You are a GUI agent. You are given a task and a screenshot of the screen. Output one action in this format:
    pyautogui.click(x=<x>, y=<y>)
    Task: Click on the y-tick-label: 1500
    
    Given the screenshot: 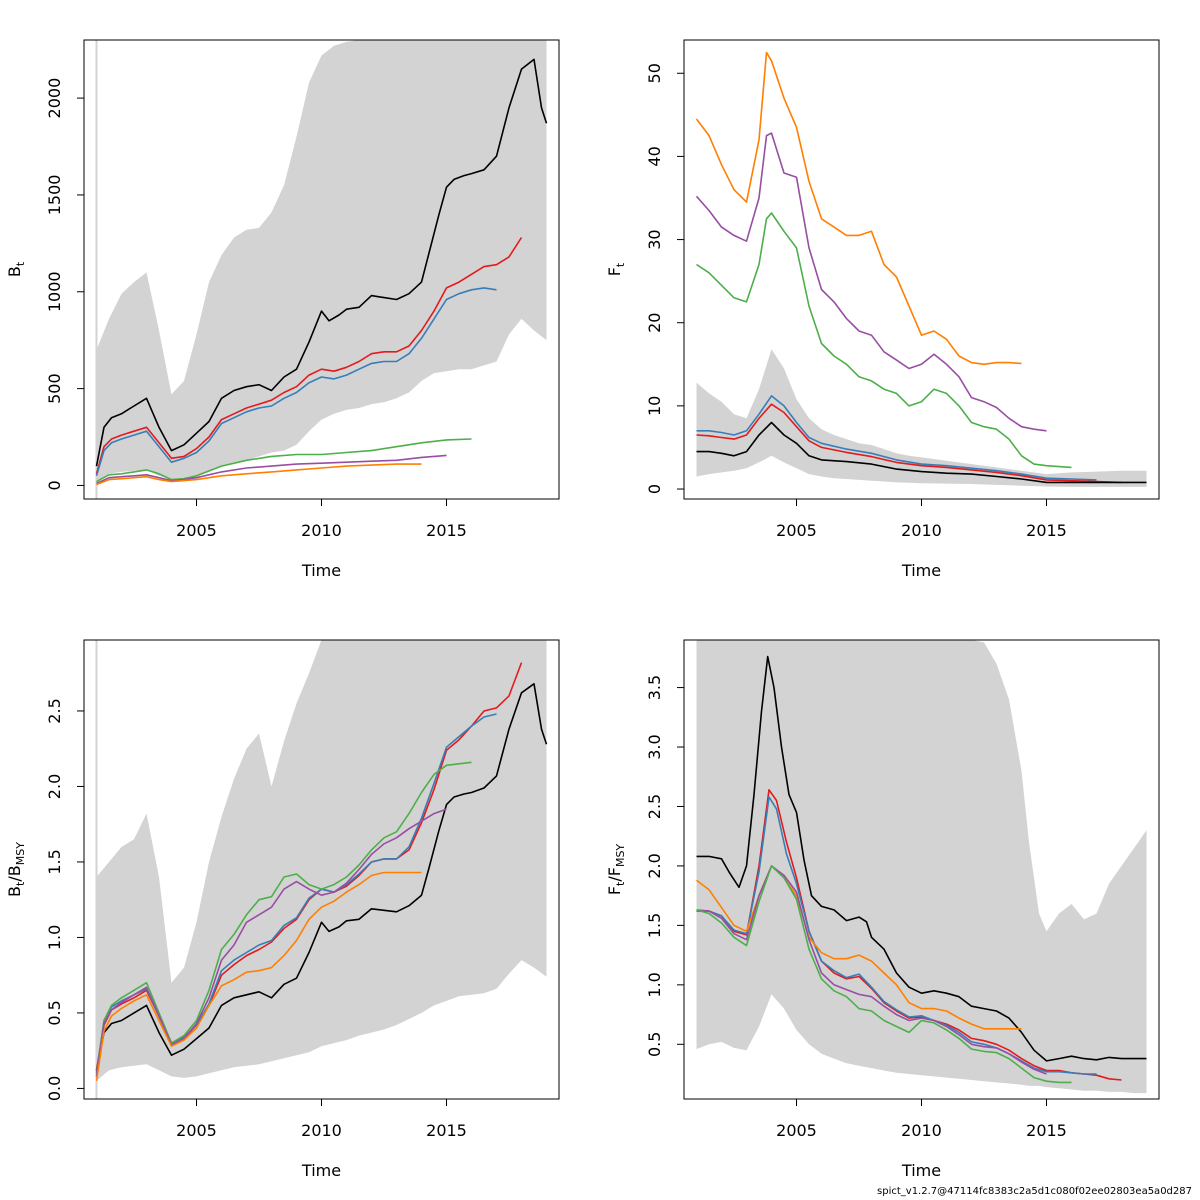 What is the action you would take?
    pyautogui.click(x=54, y=195)
    